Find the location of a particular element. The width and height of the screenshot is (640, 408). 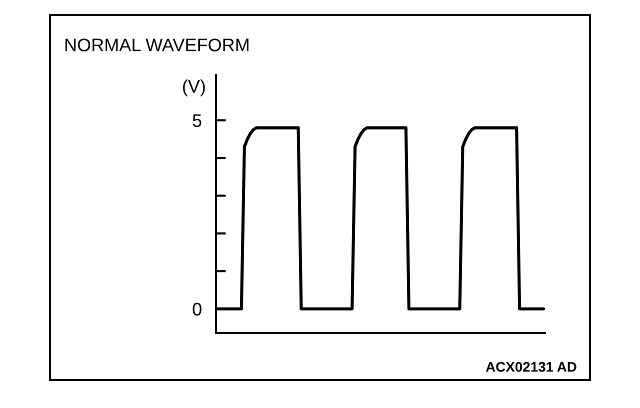

y-tick-label: 0 is located at coordinates (197, 309).